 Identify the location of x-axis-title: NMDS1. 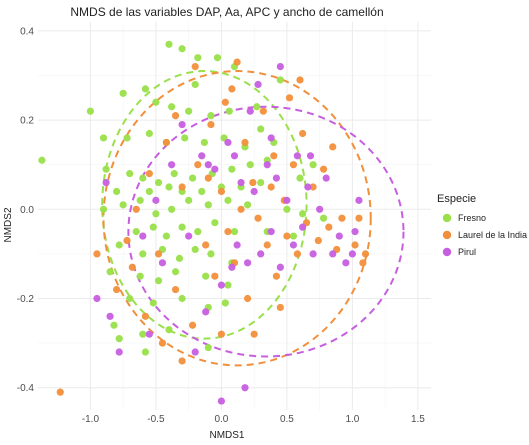
(226, 435).